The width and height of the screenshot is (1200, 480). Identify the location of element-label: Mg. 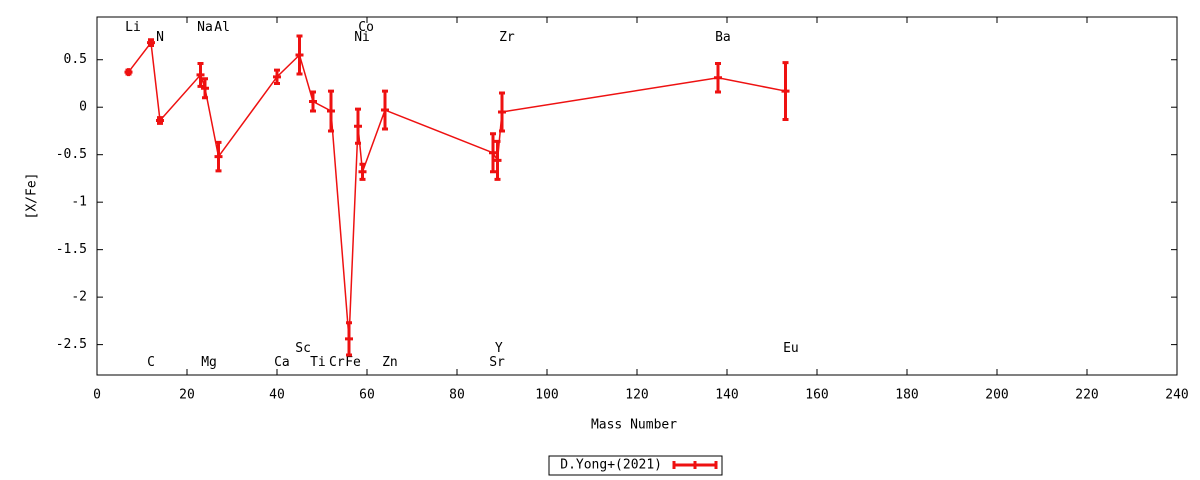
(209, 362).